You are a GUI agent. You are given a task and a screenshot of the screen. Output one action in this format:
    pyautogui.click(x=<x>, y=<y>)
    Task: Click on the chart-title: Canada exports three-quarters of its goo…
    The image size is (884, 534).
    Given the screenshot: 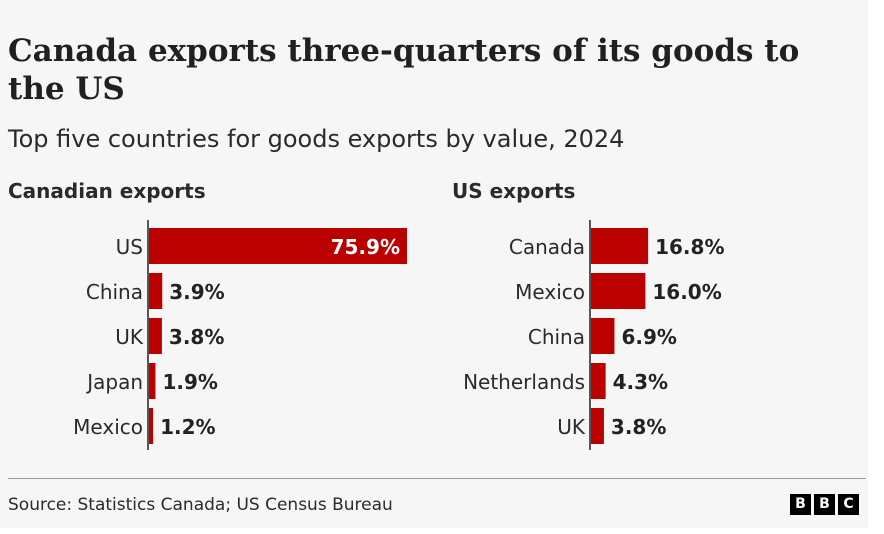 What is the action you would take?
    pyautogui.click(x=404, y=70)
    